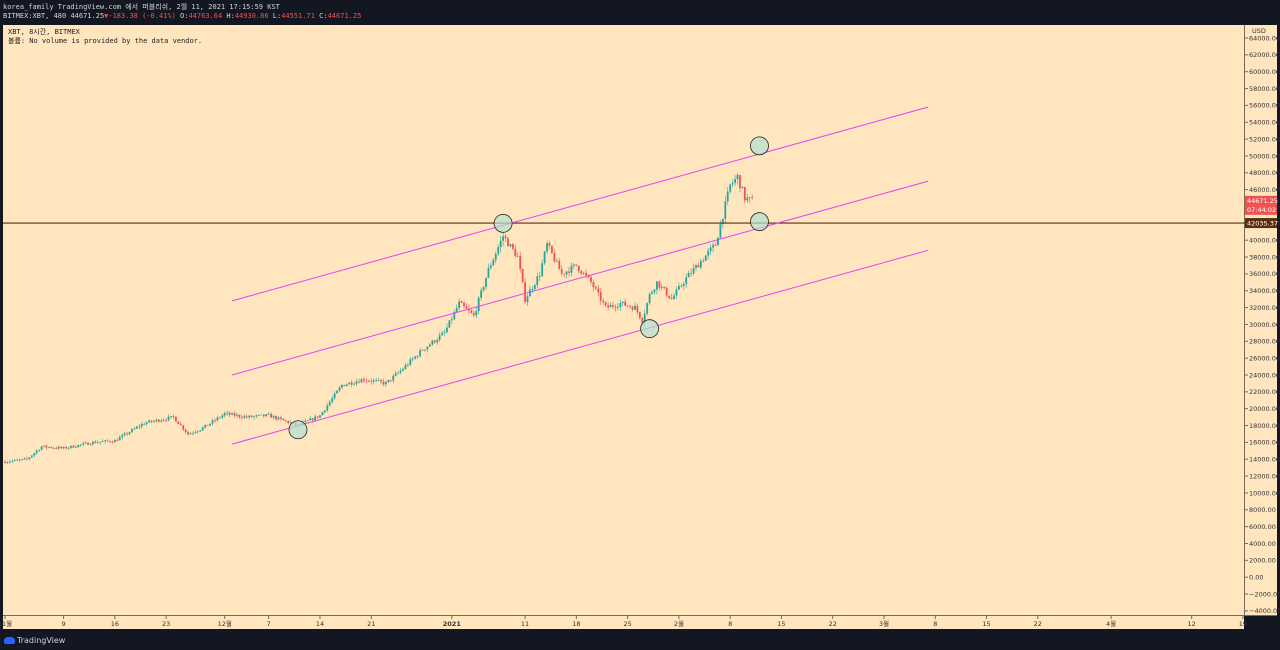 The image size is (1280, 650). I want to click on price-tick-label: 4000.00, so click(1262, 544).